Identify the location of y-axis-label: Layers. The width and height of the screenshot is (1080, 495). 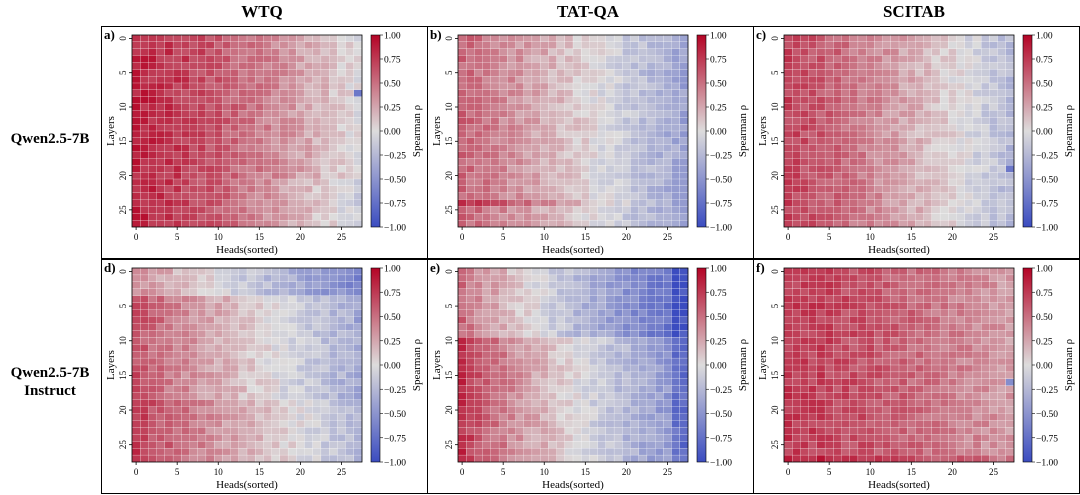
(111, 365).